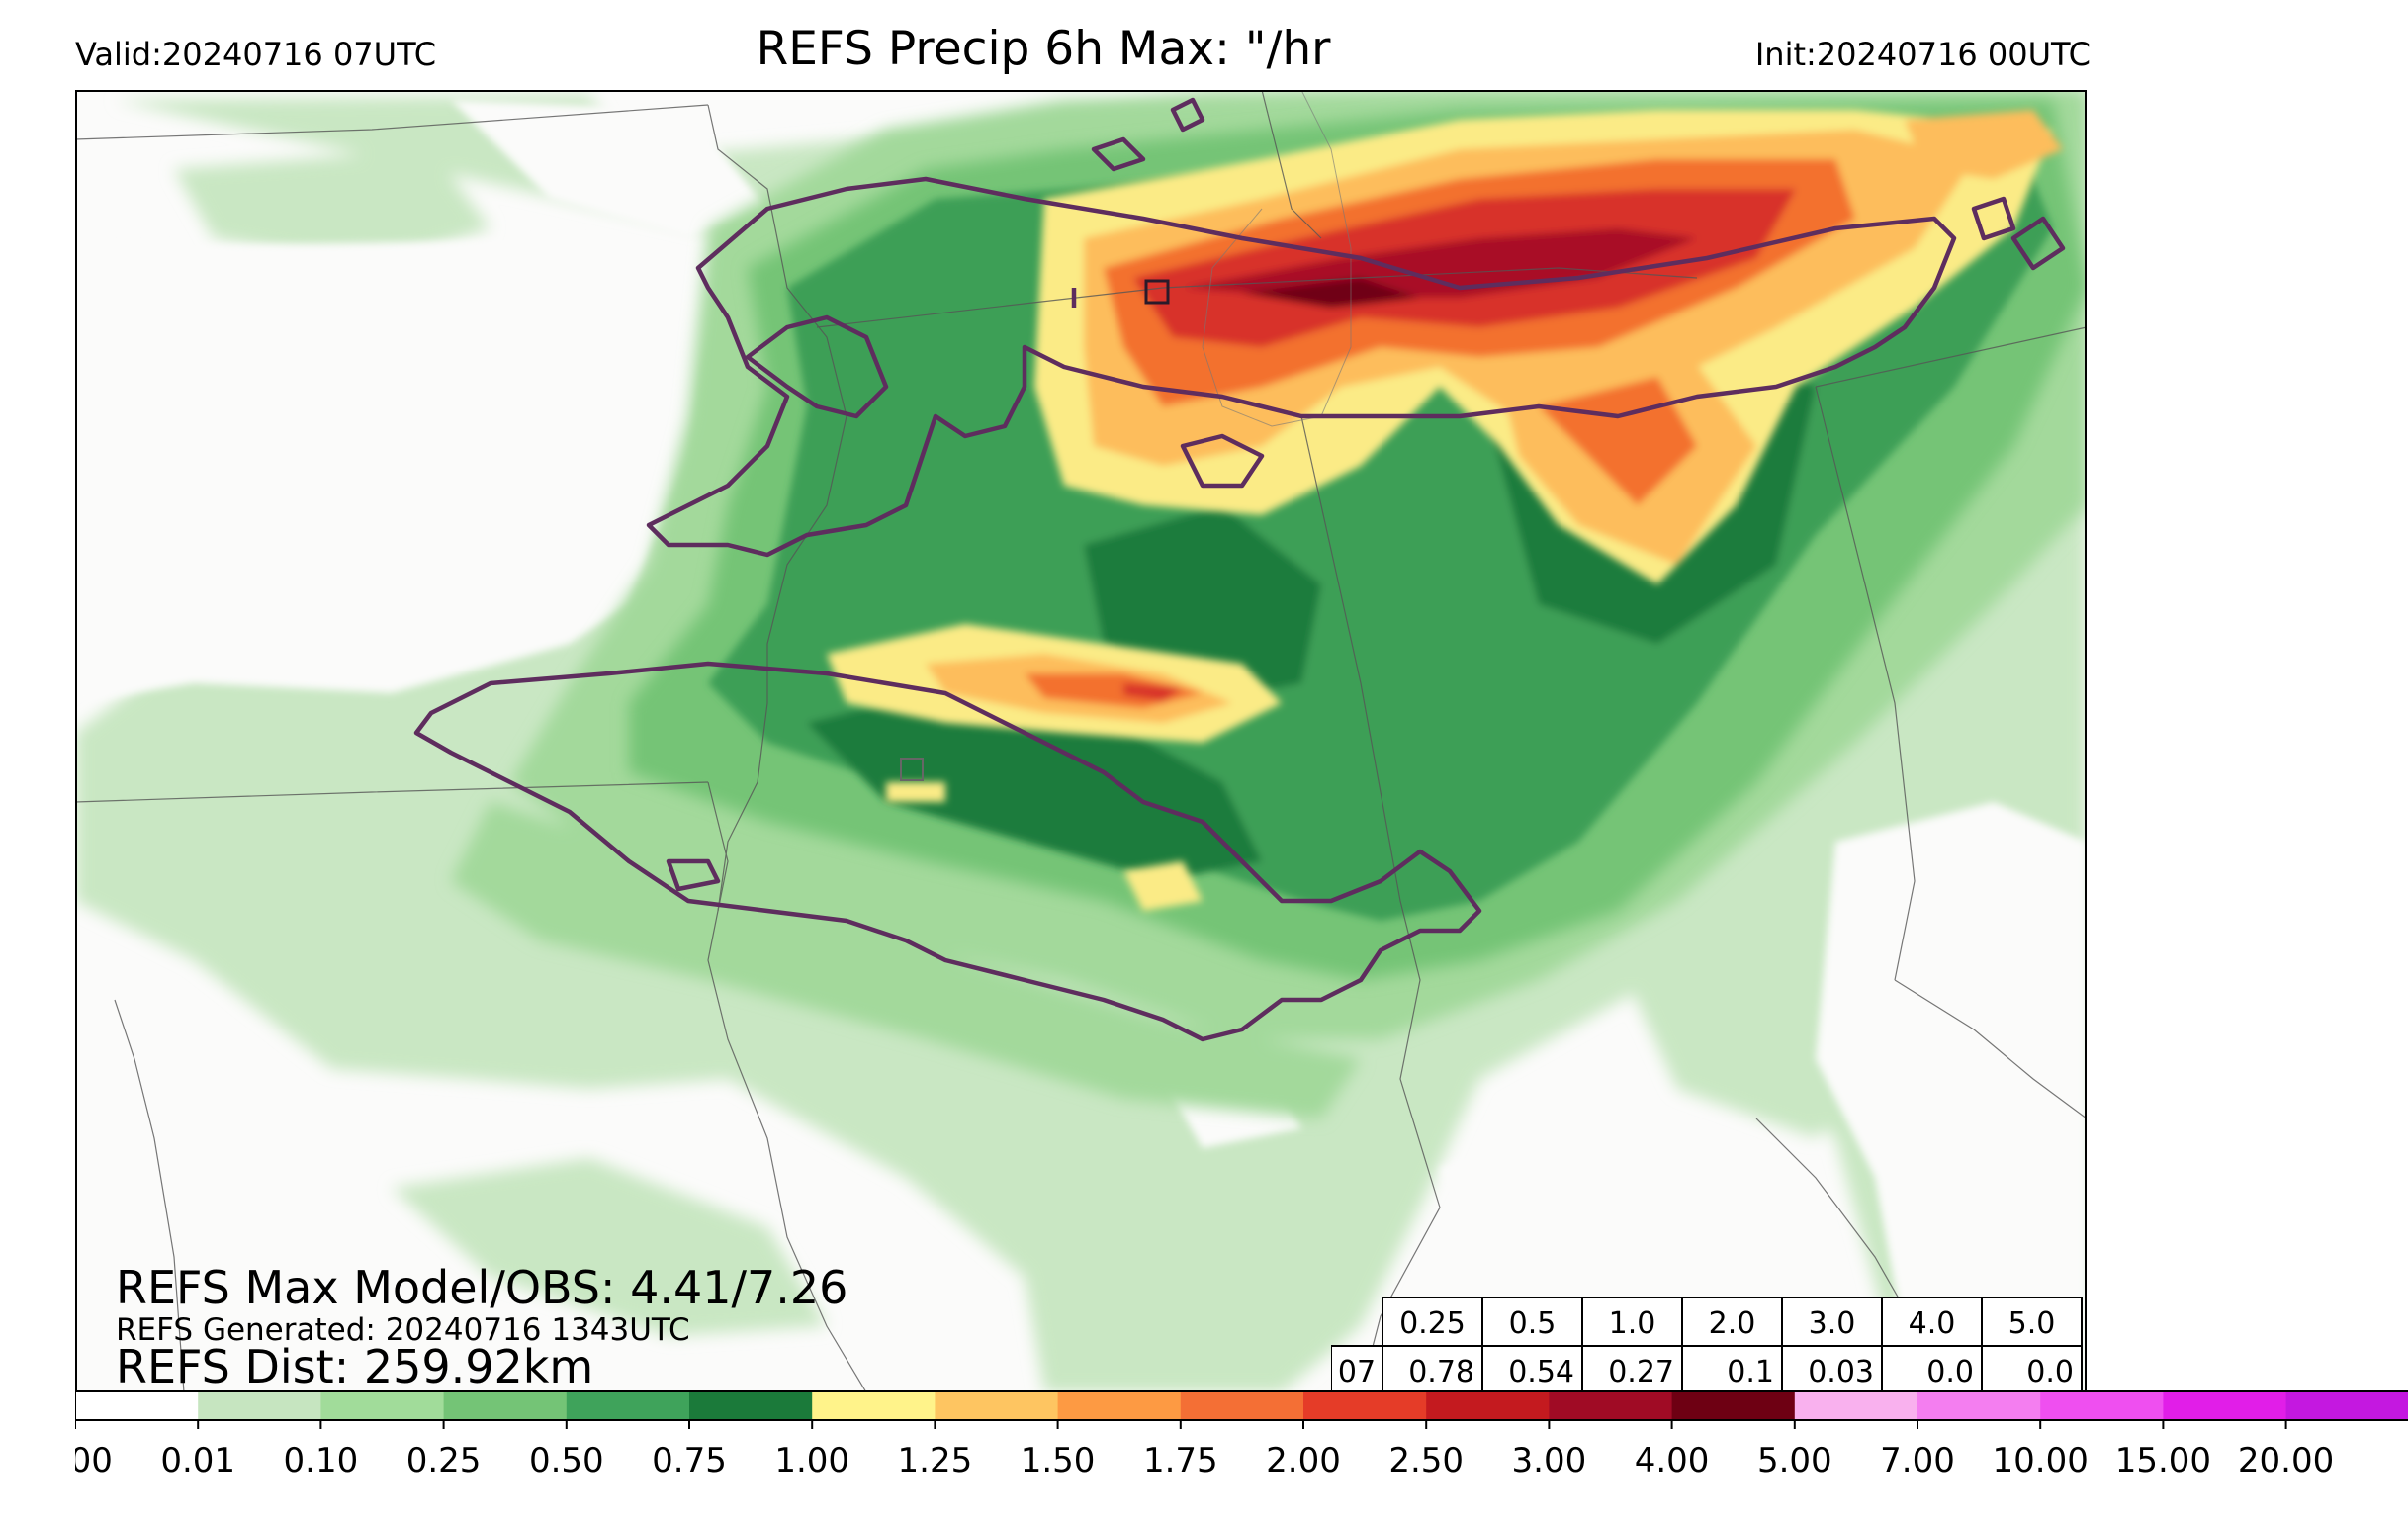 This screenshot has width=2408, height=1521. What do you see at coordinates (811, 1460) in the screenshot?
I see `colorbar-tick-6: 1.00` at bounding box center [811, 1460].